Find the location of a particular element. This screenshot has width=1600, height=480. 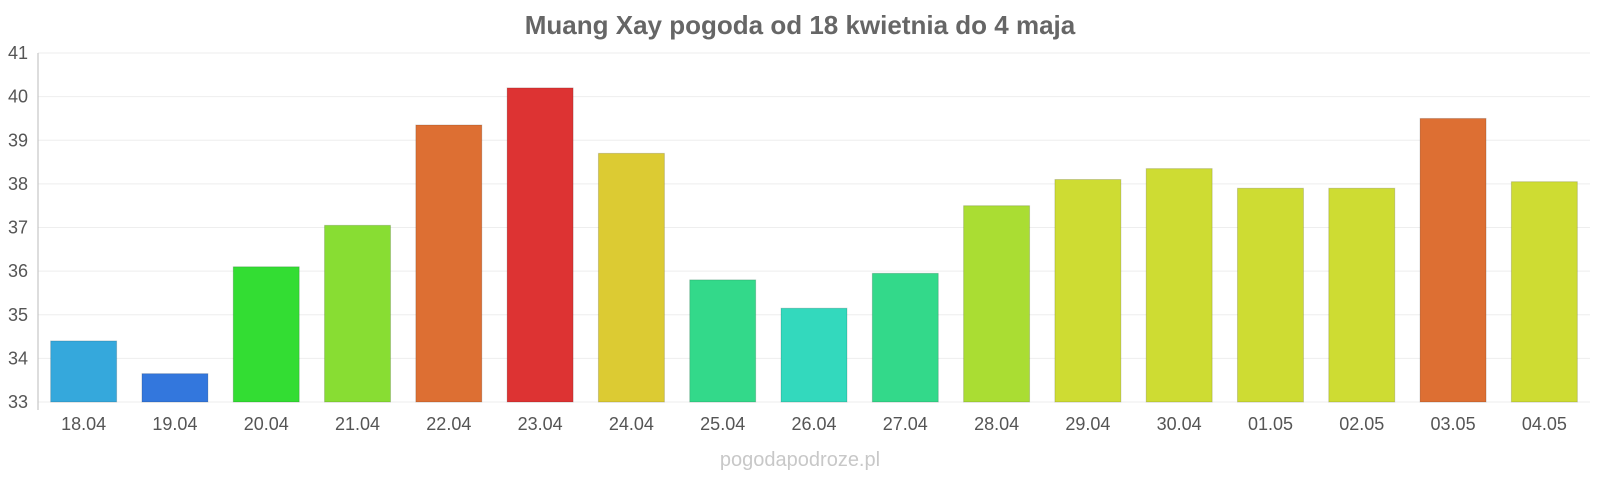

x-tick-label: 27.04 is located at coordinates (905, 424).